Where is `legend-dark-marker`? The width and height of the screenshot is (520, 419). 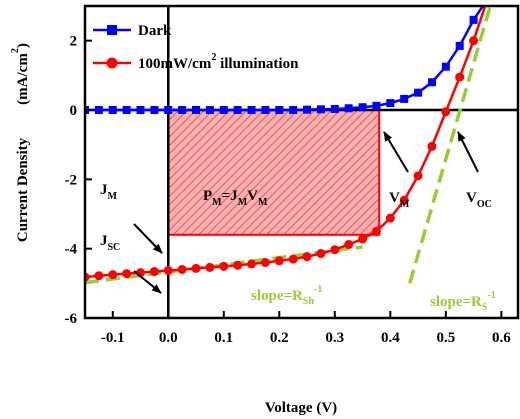 legend-dark-marker is located at coordinates (112, 30).